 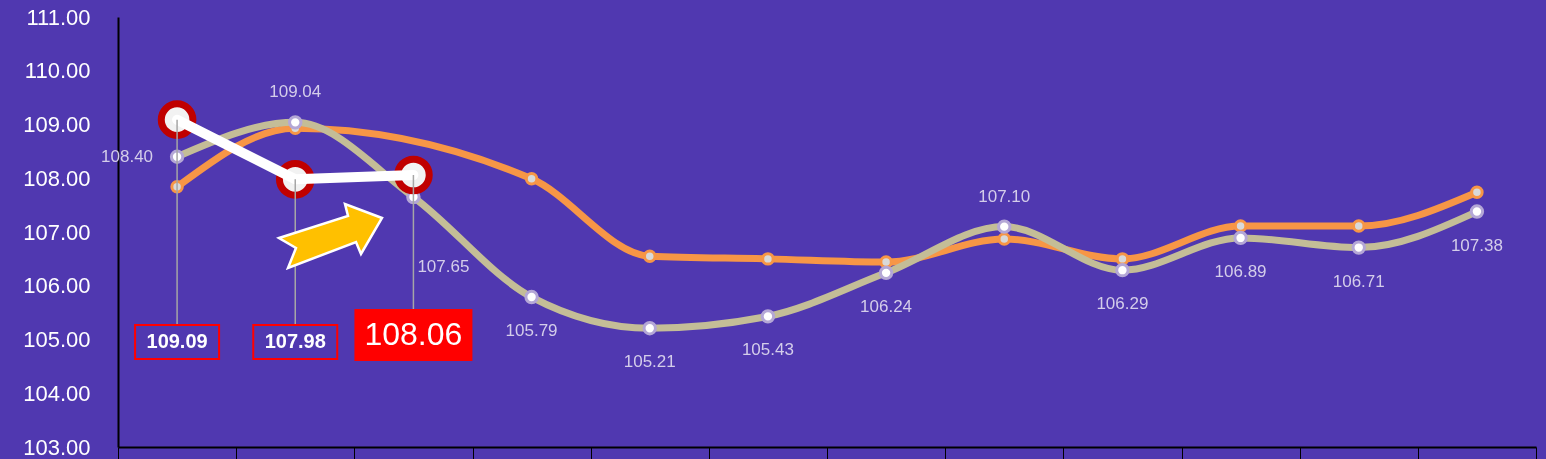 I want to click on data-label: 106.29, so click(x=1122, y=304).